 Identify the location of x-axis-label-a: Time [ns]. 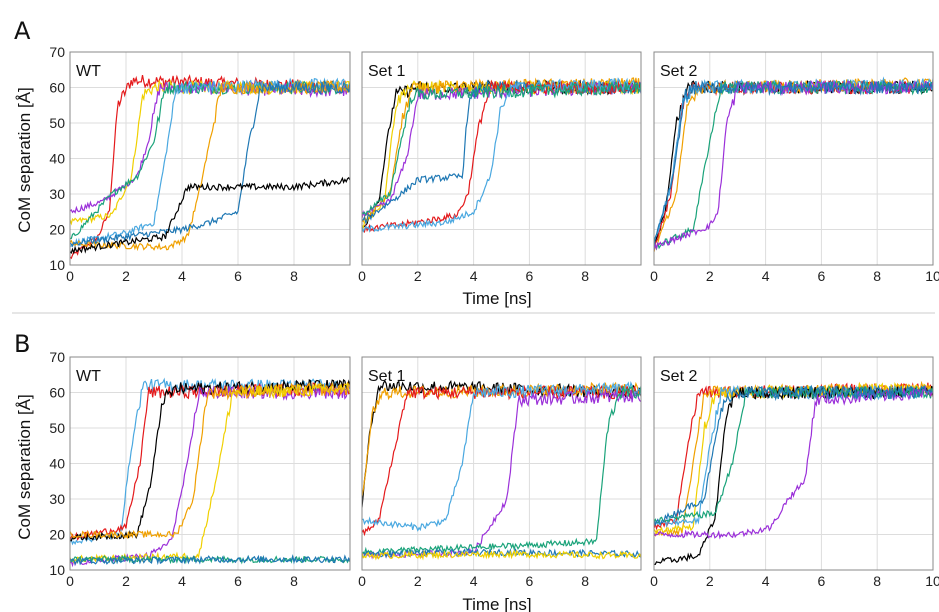
(496, 298).